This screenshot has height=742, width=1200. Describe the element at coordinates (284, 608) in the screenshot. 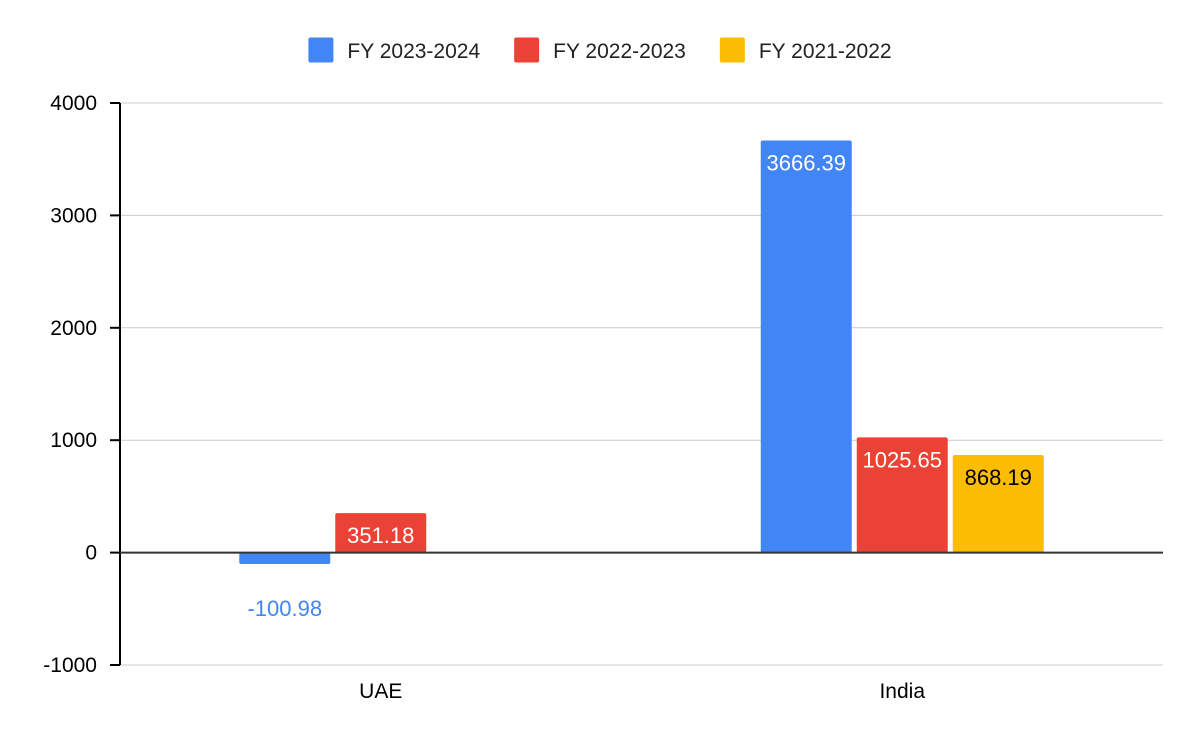

I see `data-label: -100.98` at that location.